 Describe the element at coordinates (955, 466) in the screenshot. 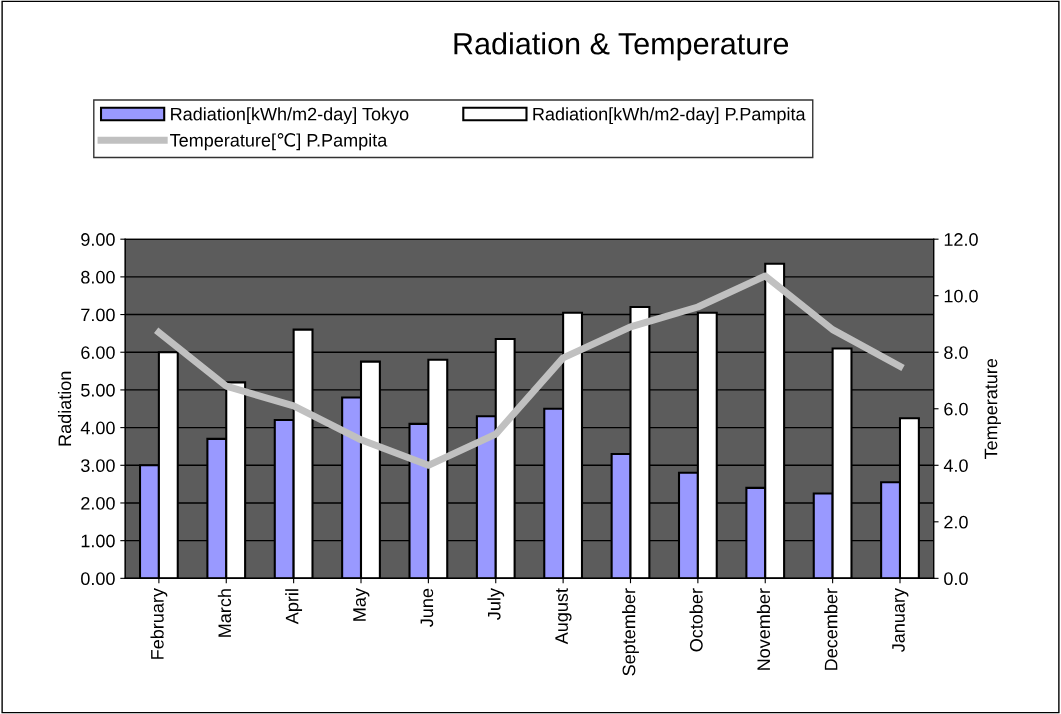

I see `y2-tick-label: 4.0` at that location.